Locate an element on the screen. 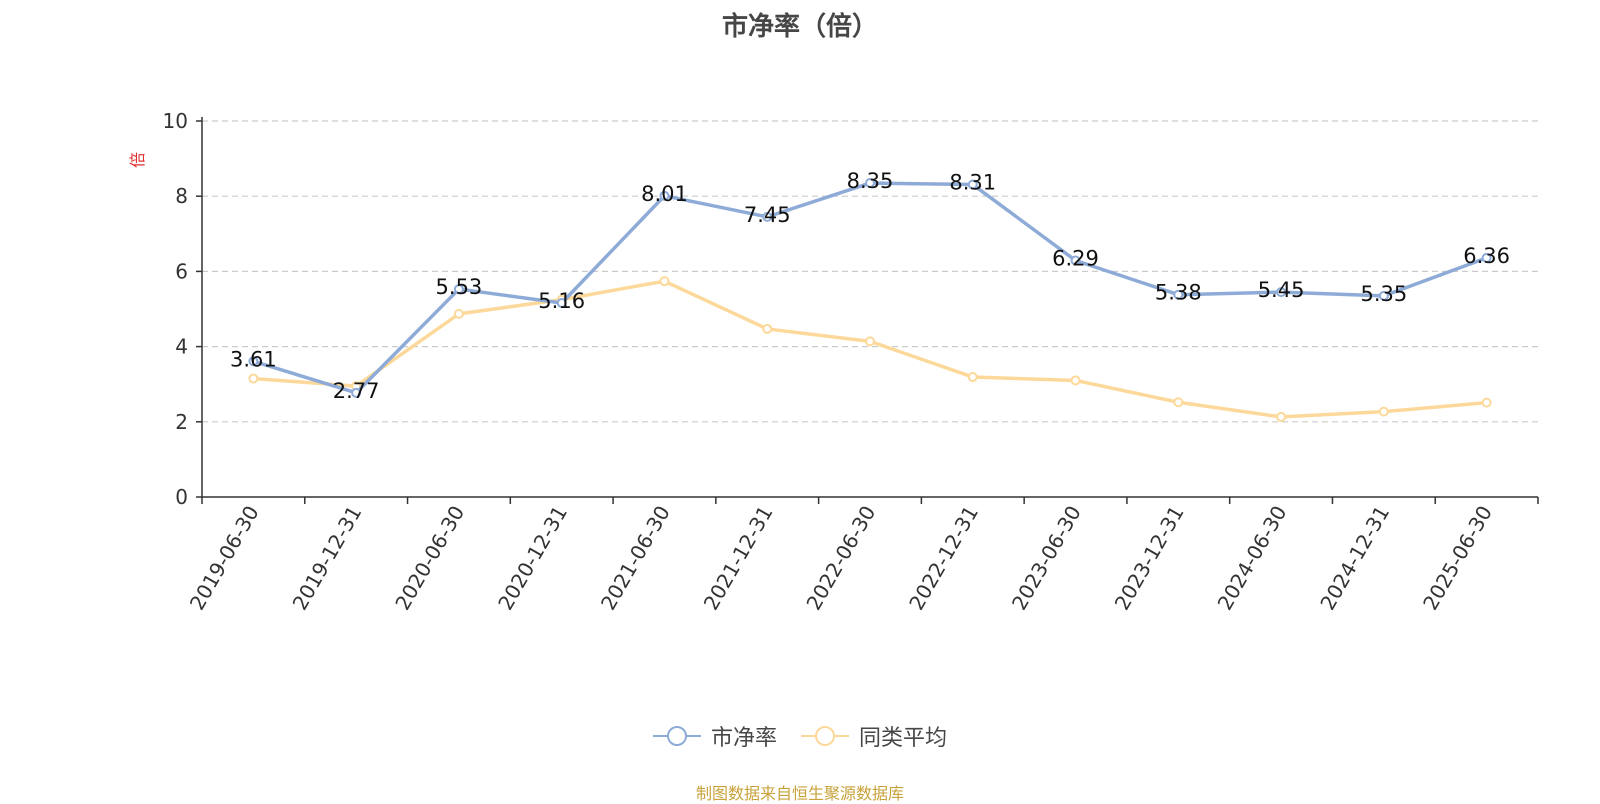  x-tick-label-9: 2023-12-31 is located at coordinates (1149, 558).